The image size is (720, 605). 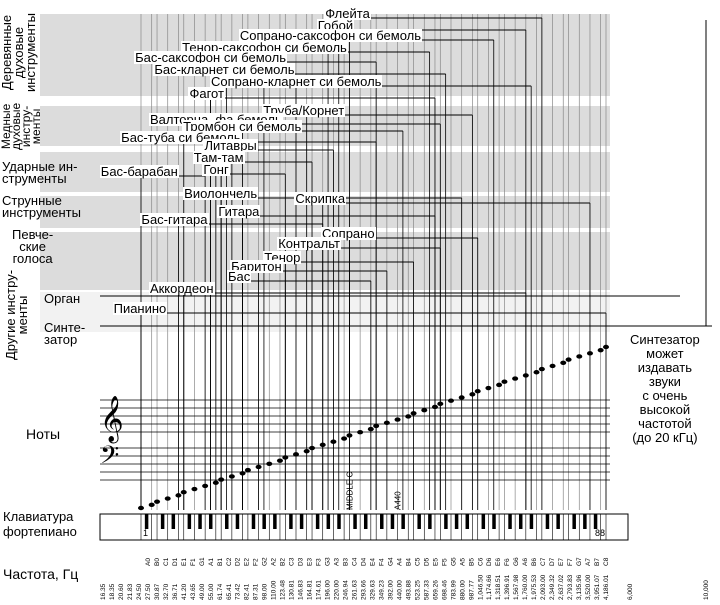 What do you see at coordinates (202, 591) in the screenshot?
I see `frequency-tick: 49.00` at bounding box center [202, 591].